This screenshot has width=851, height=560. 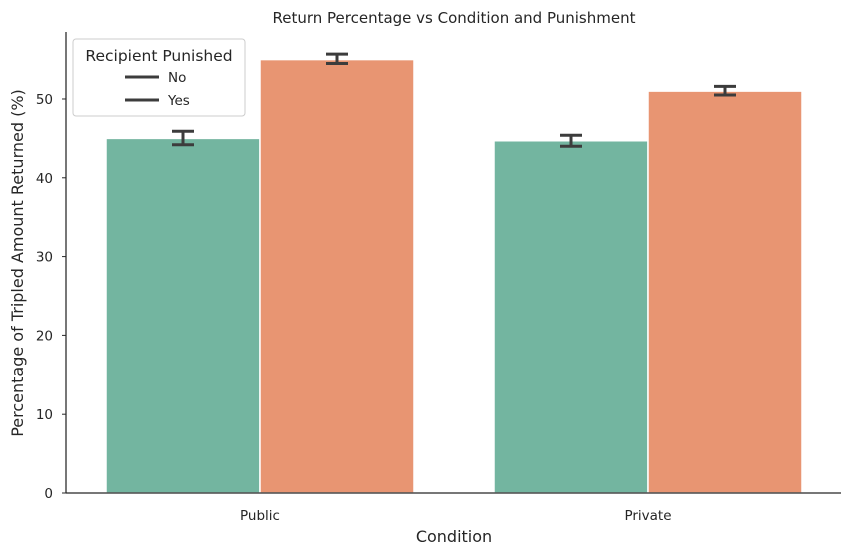 What do you see at coordinates (177, 78) in the screenshot?
I see `legend-label-no: No` at bounding box center [177, 78].